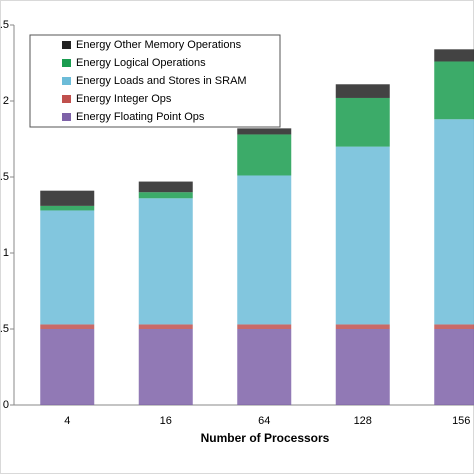  What do you see at coordinates (4, 329) in the screenshot?
I see `y-tick-label: 0.5` at bounding box center [4, 329].